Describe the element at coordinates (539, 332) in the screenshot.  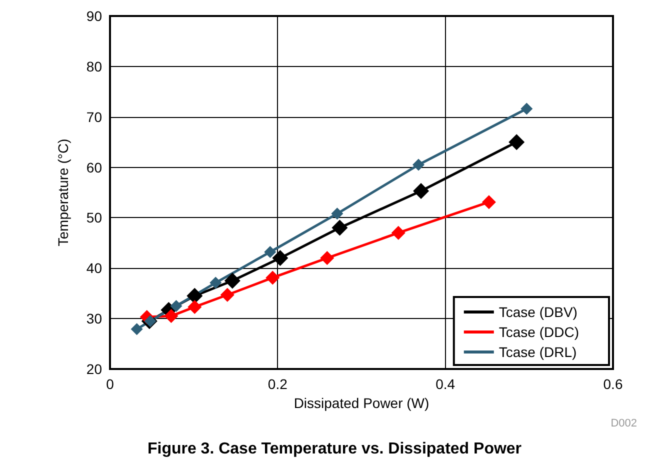
I see `legend-label: Tcase (DDC)` at that location.